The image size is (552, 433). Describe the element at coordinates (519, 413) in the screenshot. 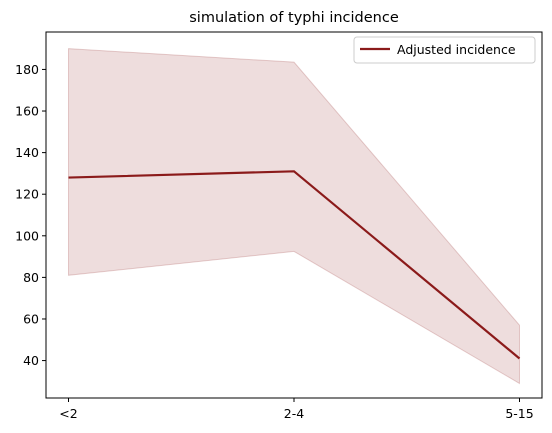

I see `x-tick-label: 5-15` at that location.